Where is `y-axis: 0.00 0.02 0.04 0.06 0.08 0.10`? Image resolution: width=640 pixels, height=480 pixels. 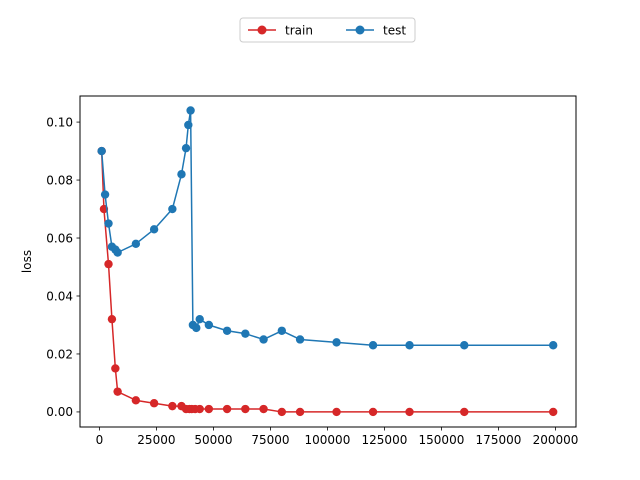
y-axis: 0.00 0.02 0.04 0.06 0.08 0.10 is located at coordinates (63, 267).